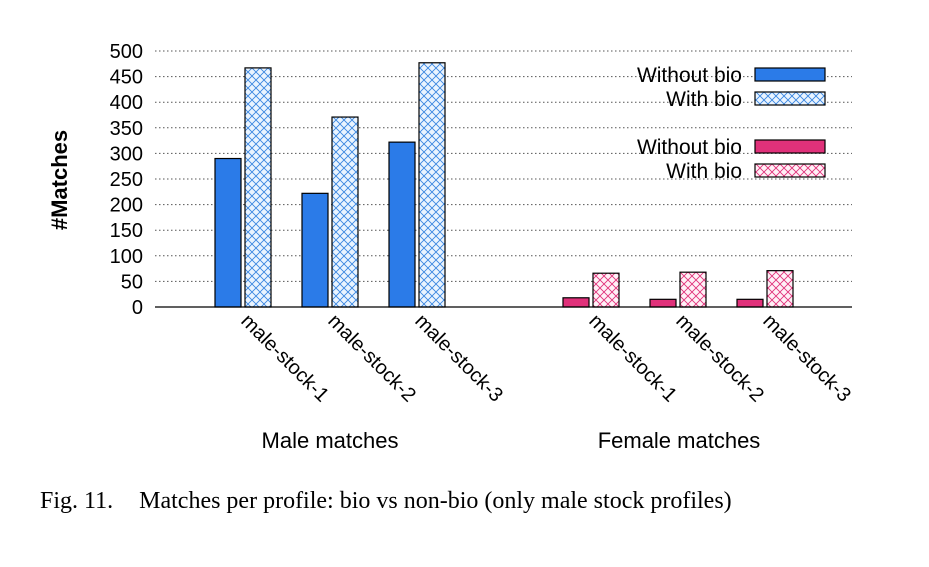 The width and height of the screenshot is (929, 567). Describe the element at coordinates (126, 154) in the screenshot. I see `y-tick-label: 300` at that location.